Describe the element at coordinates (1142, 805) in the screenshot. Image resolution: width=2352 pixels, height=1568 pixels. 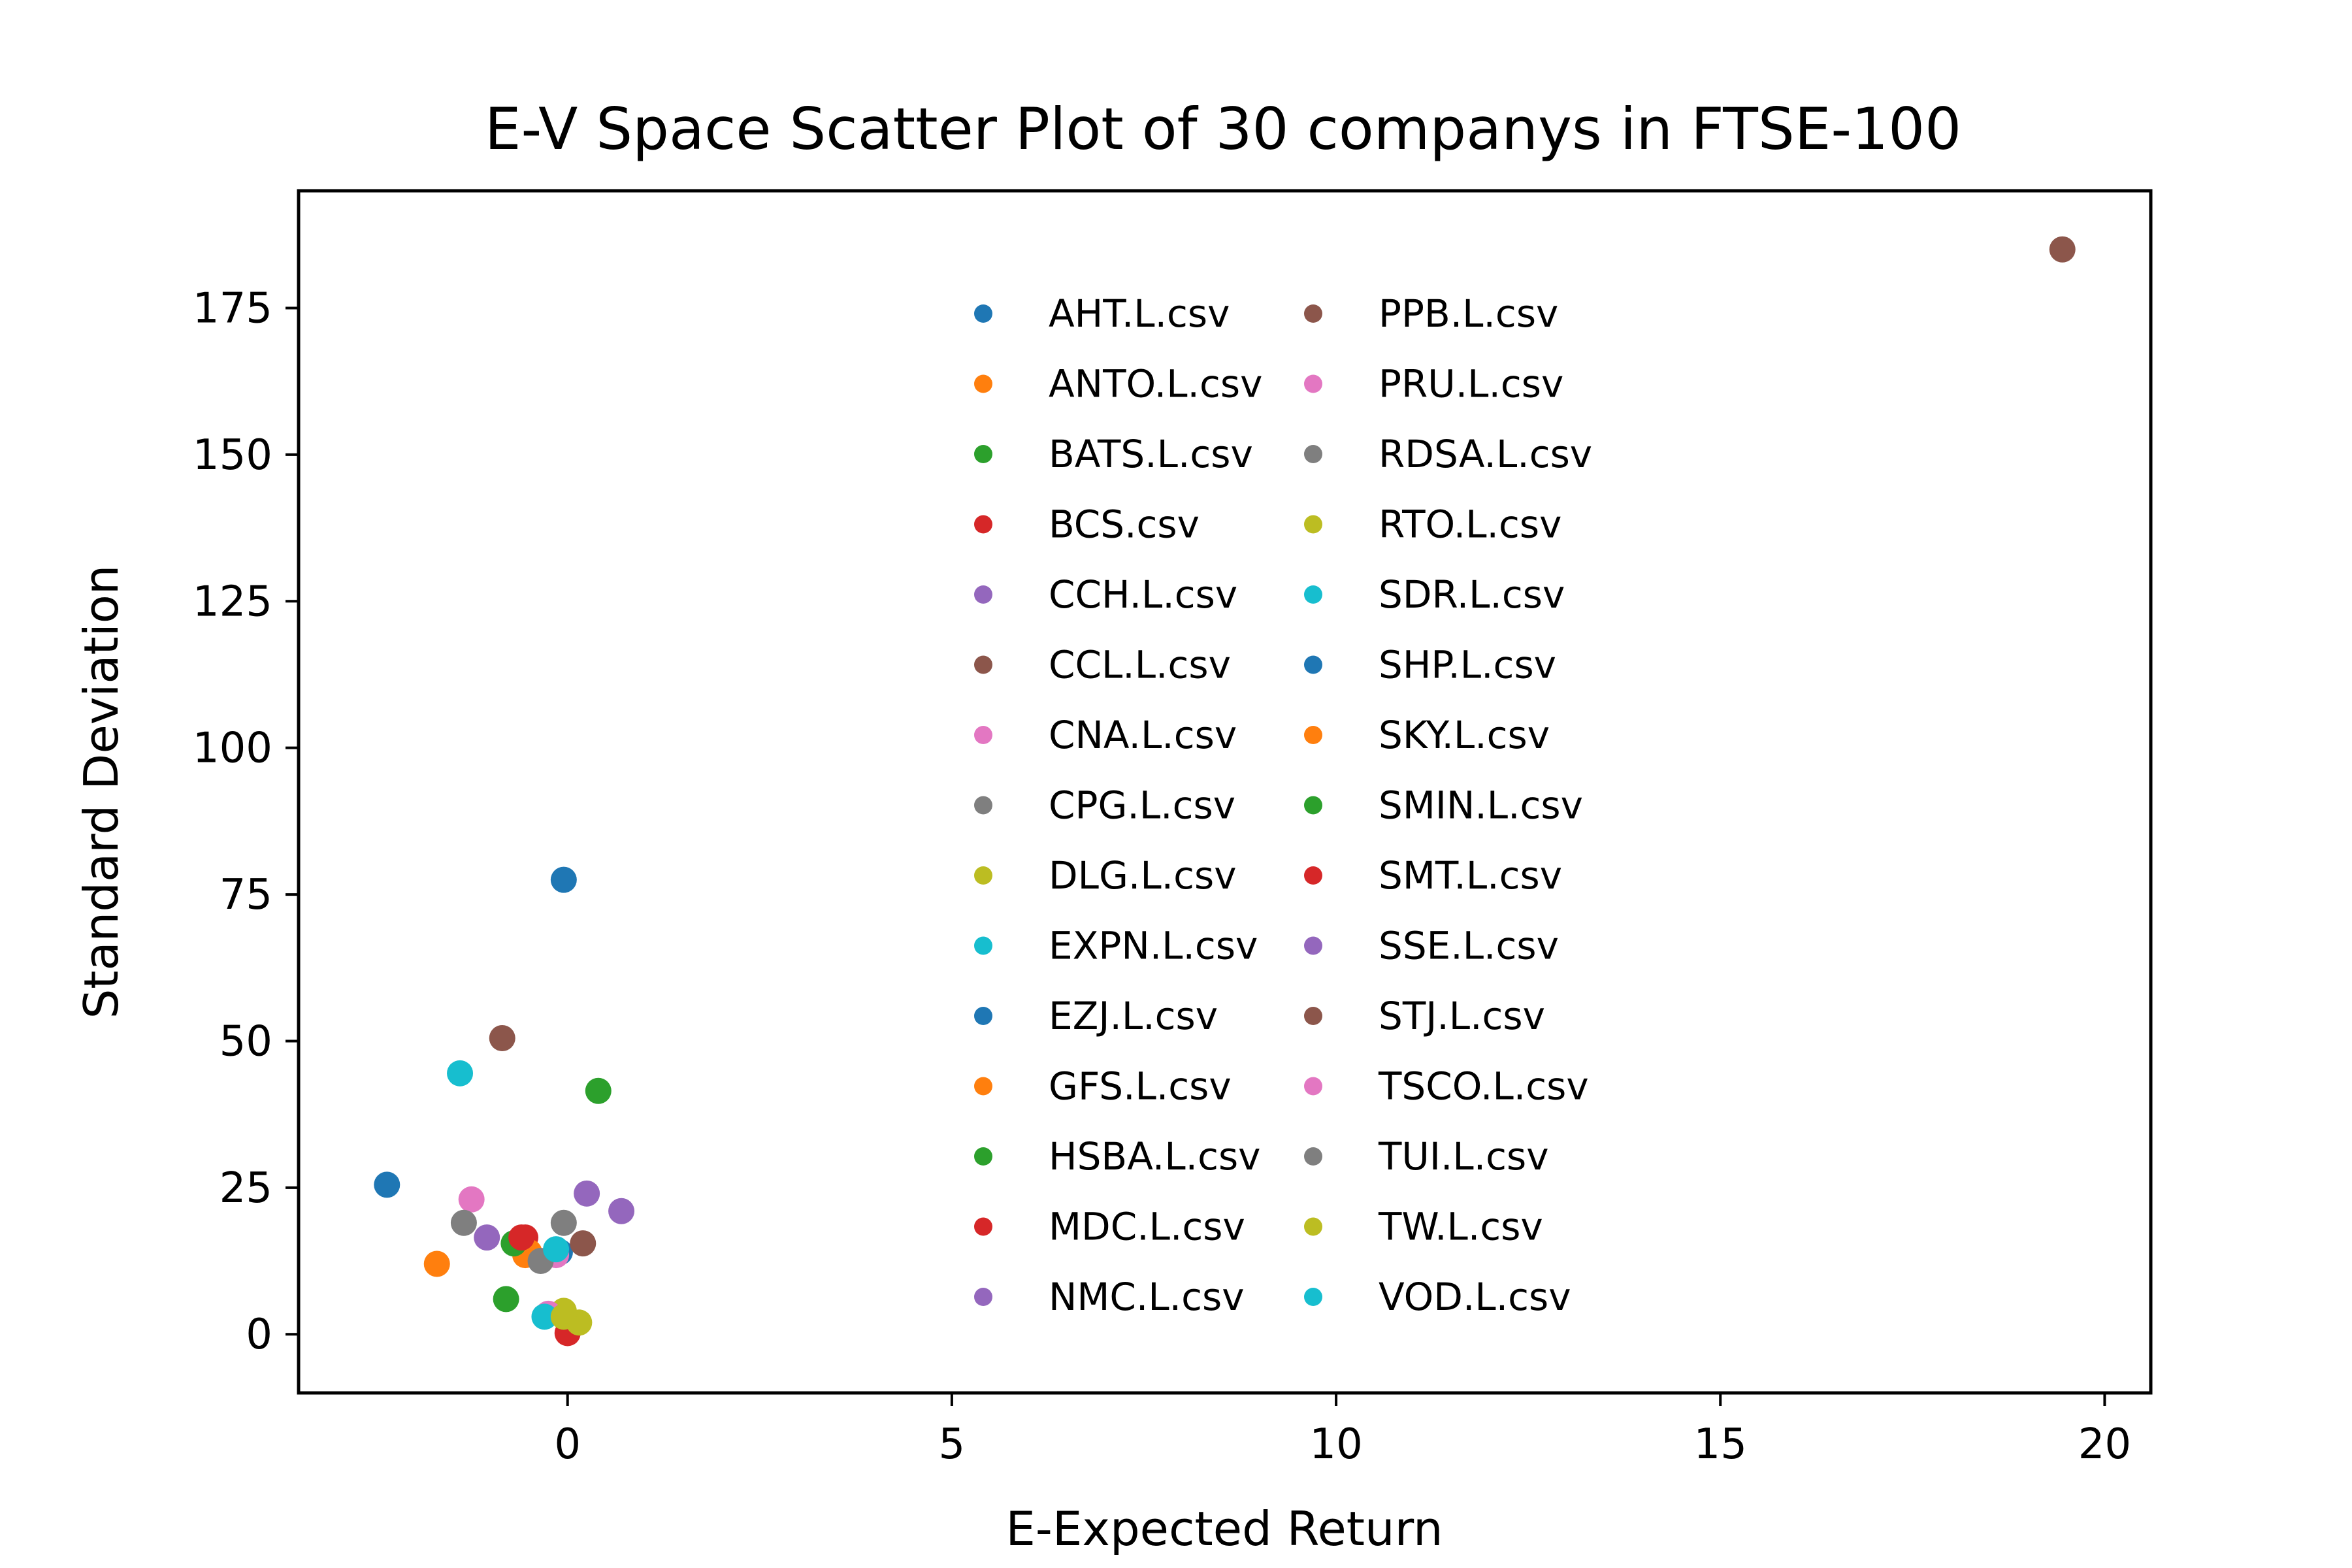
I see `legend-label: CPG.L.csv` at that location.